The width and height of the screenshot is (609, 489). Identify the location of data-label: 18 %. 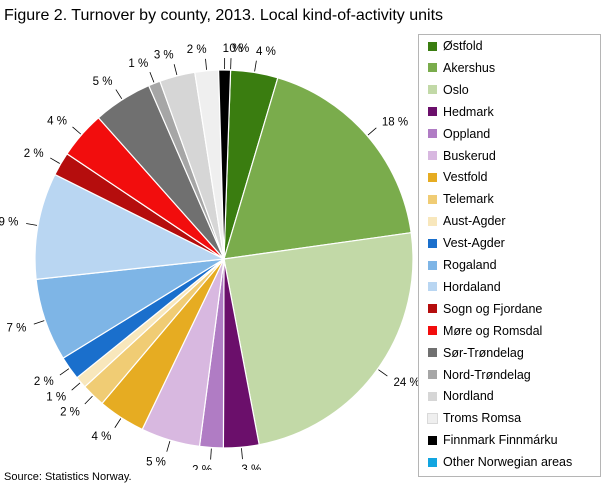
(395, 122).